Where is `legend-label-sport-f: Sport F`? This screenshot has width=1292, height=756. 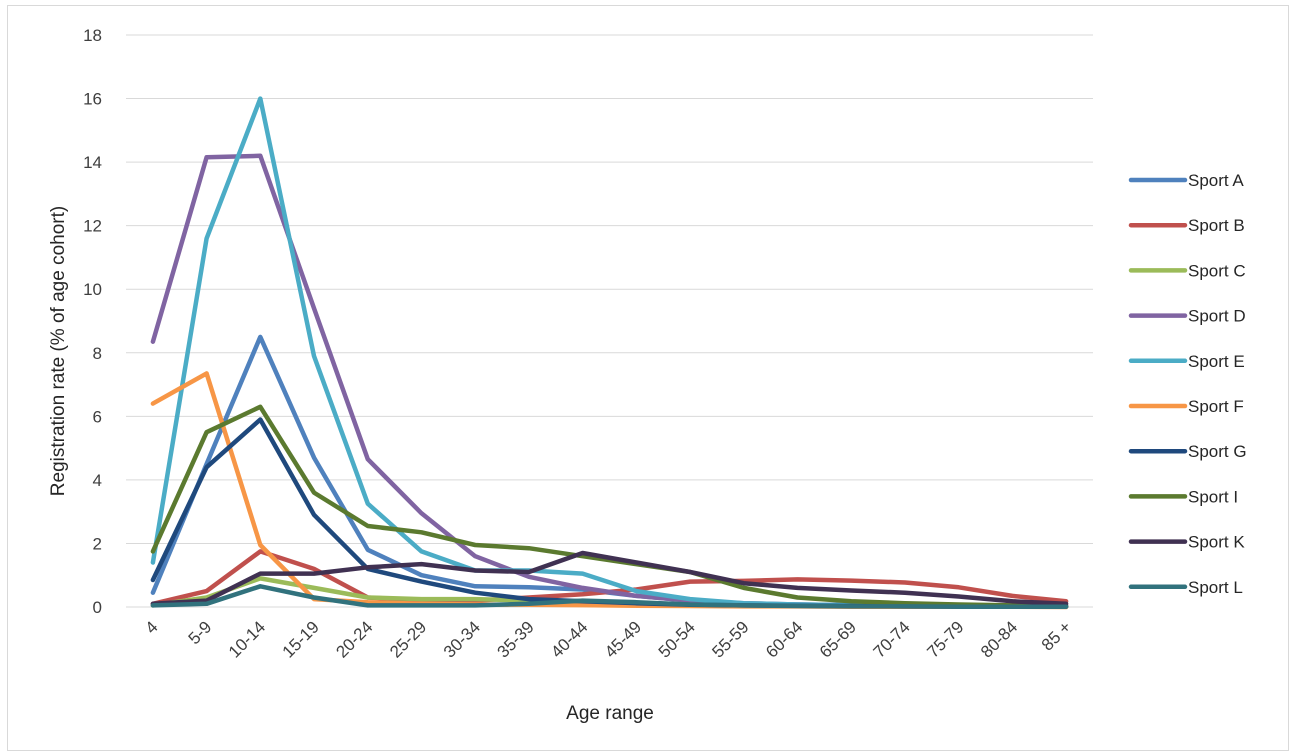
legend-label-sport-f: Sport F is located at coordinates (1216, 406).